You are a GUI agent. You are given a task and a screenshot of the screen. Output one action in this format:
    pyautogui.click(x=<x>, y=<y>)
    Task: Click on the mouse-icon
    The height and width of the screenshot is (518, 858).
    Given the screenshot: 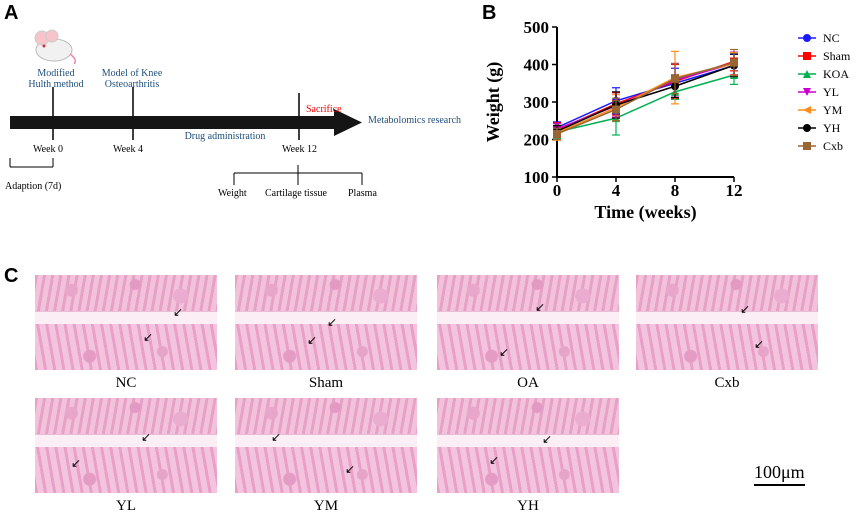 What is the action you would take?
    pyautogui.click(x=55, y=46)
    